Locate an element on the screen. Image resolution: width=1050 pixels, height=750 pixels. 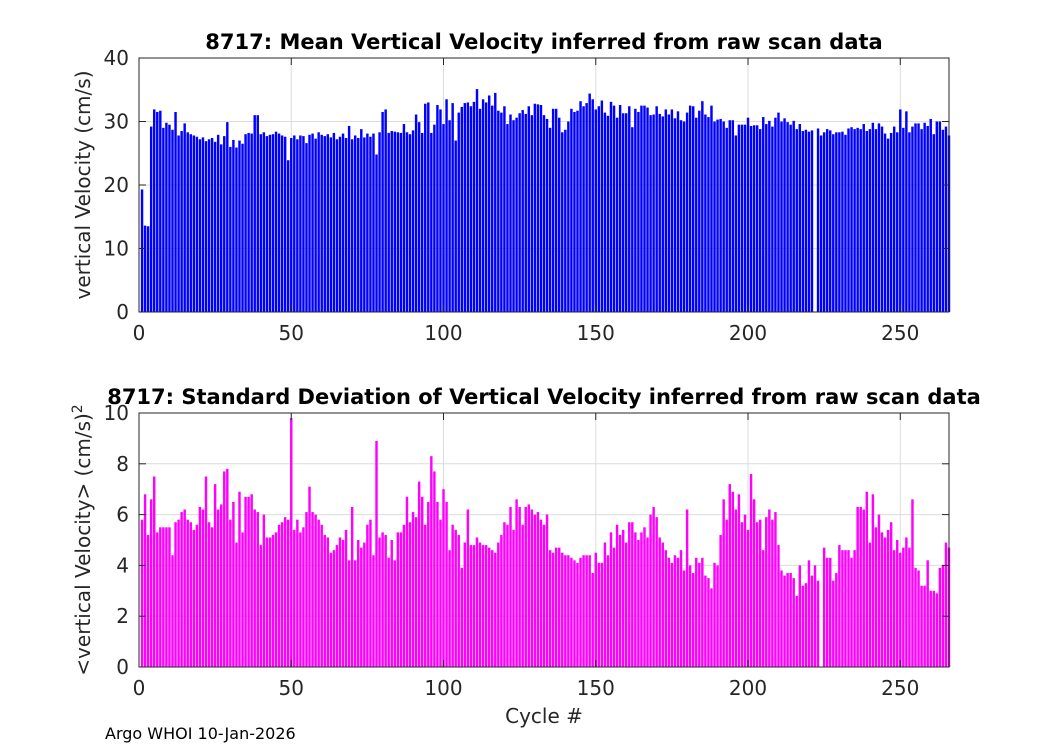
mean-velocity-y-tick-label: 30 is located at coordinates (116, 122).